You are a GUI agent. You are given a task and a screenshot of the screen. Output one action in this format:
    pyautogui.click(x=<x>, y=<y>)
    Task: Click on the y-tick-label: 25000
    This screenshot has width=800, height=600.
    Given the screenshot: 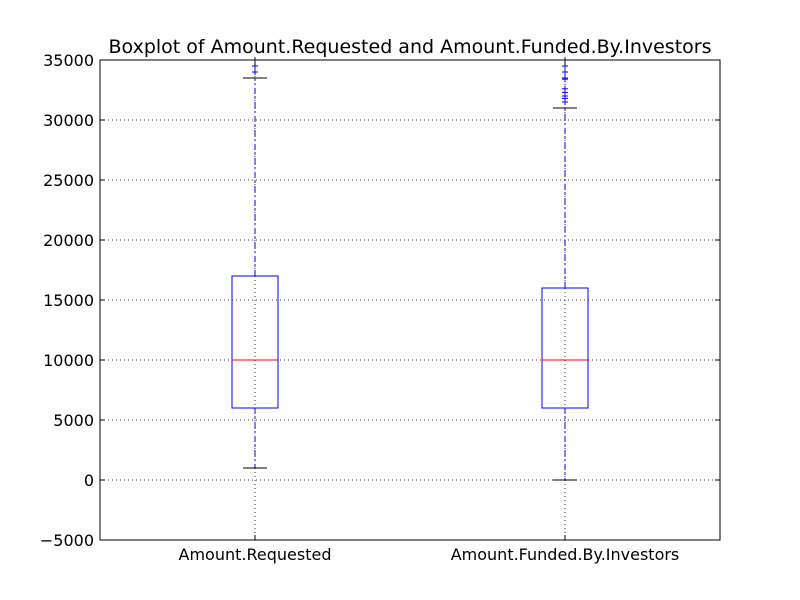 What is the action you would take?
    pyautogui.click(x=68, y=180)
    